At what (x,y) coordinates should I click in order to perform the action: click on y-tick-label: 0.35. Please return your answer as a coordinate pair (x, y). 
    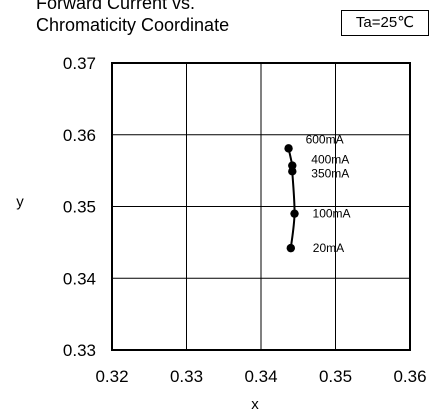
    Looking at the image, I should click on (79, 207).